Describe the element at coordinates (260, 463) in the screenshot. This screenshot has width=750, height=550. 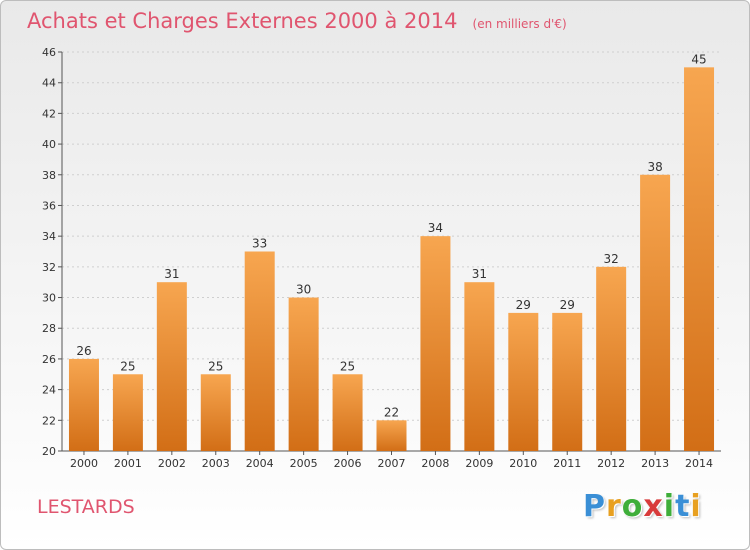
I see `x-tick-label: 2004` at that location.